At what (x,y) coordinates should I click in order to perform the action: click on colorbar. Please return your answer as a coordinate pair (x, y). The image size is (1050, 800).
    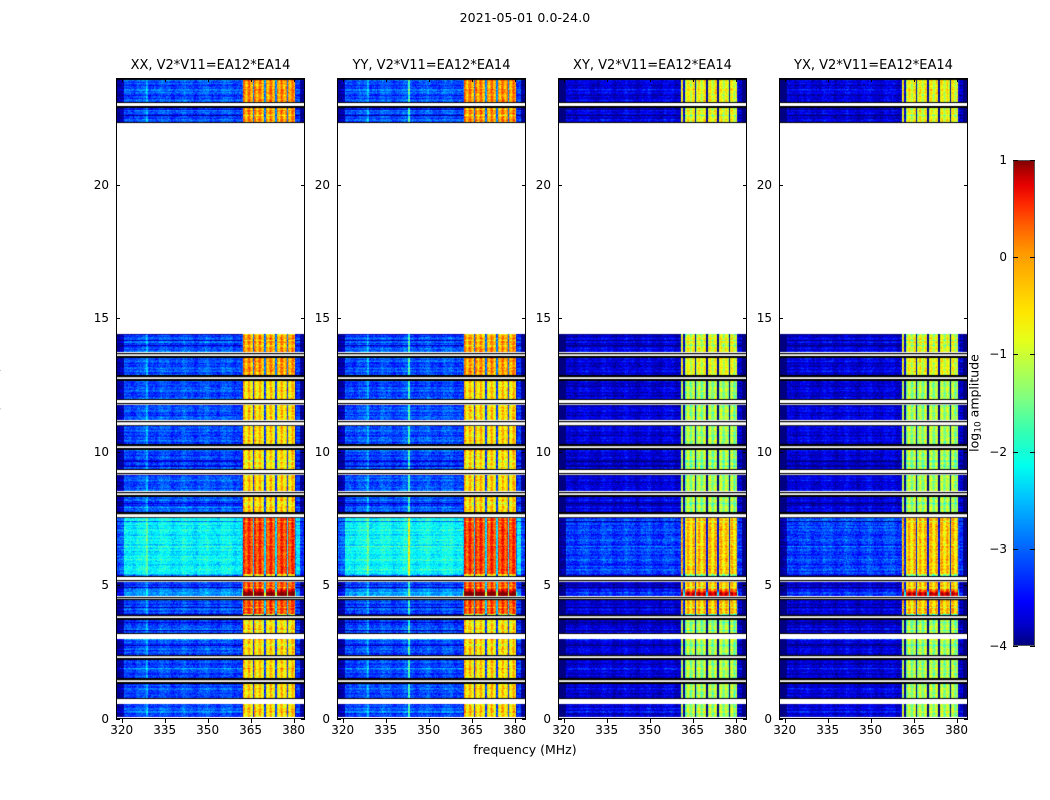
    Looking at the image, I should click on (1024, 403).